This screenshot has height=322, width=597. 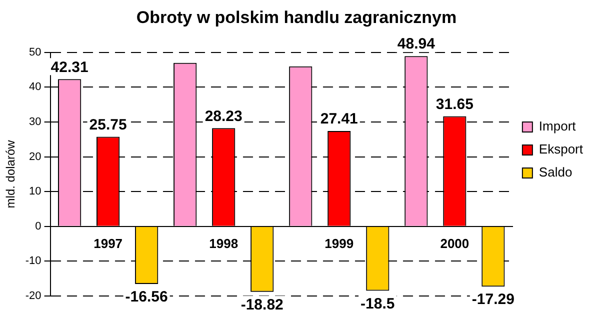 What do you see at coordinates (455, 243) in the screenshot?
I see `x-tick-label: 2000` at bounding box center [455, 243].